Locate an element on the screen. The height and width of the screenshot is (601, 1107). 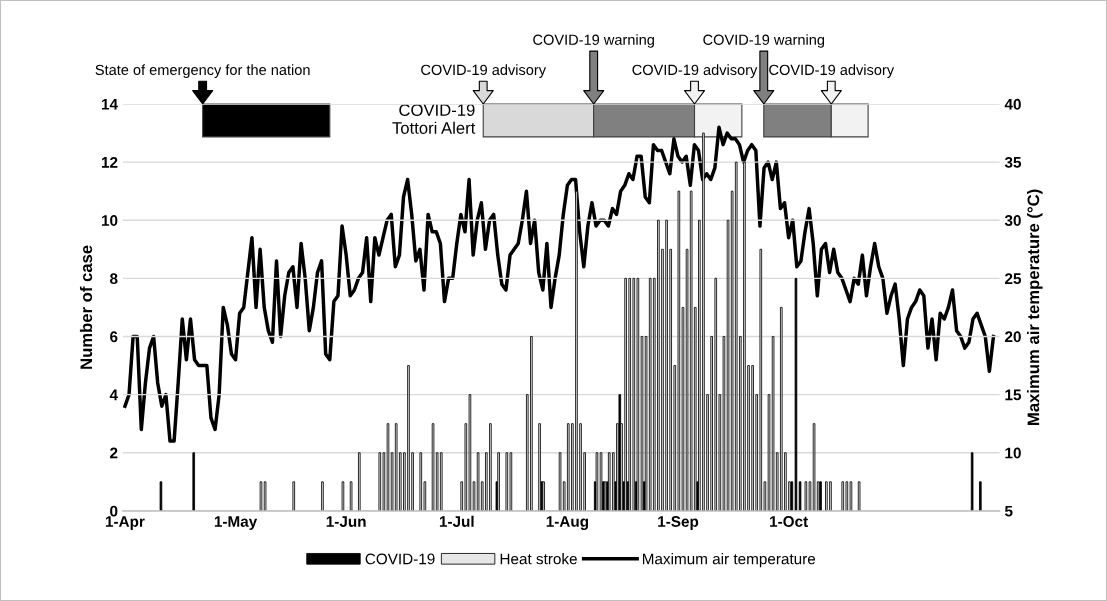
y2-tick-label: 5 is located at coordinates (1008, 511).